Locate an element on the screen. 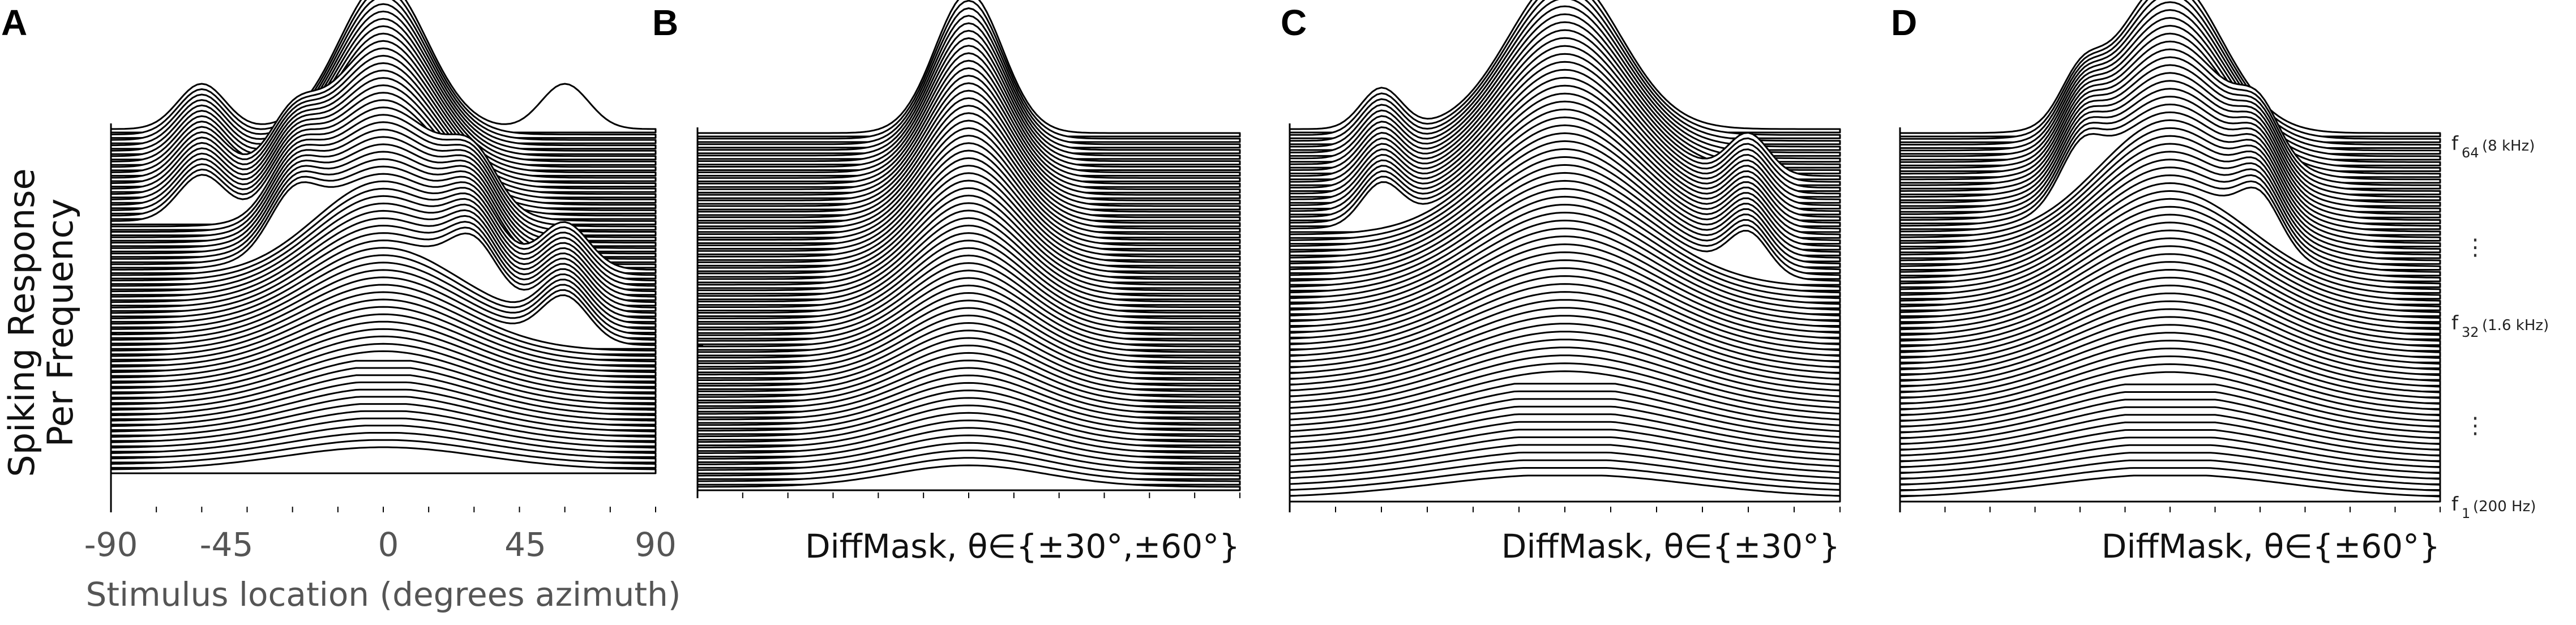  frequency-label-middle: f 32 (1.6 kHz) is located at coordinates (2500, 326).